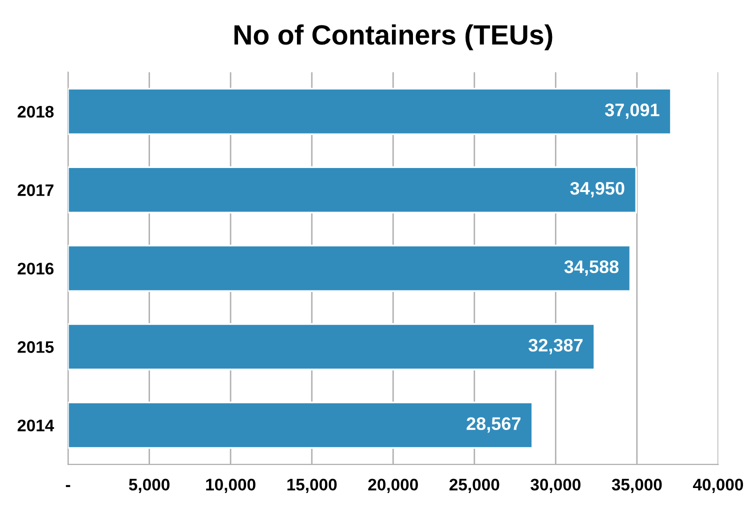 The image size is (756, 516). I want to click on y-tick-label: 2018, so click(36, 112).